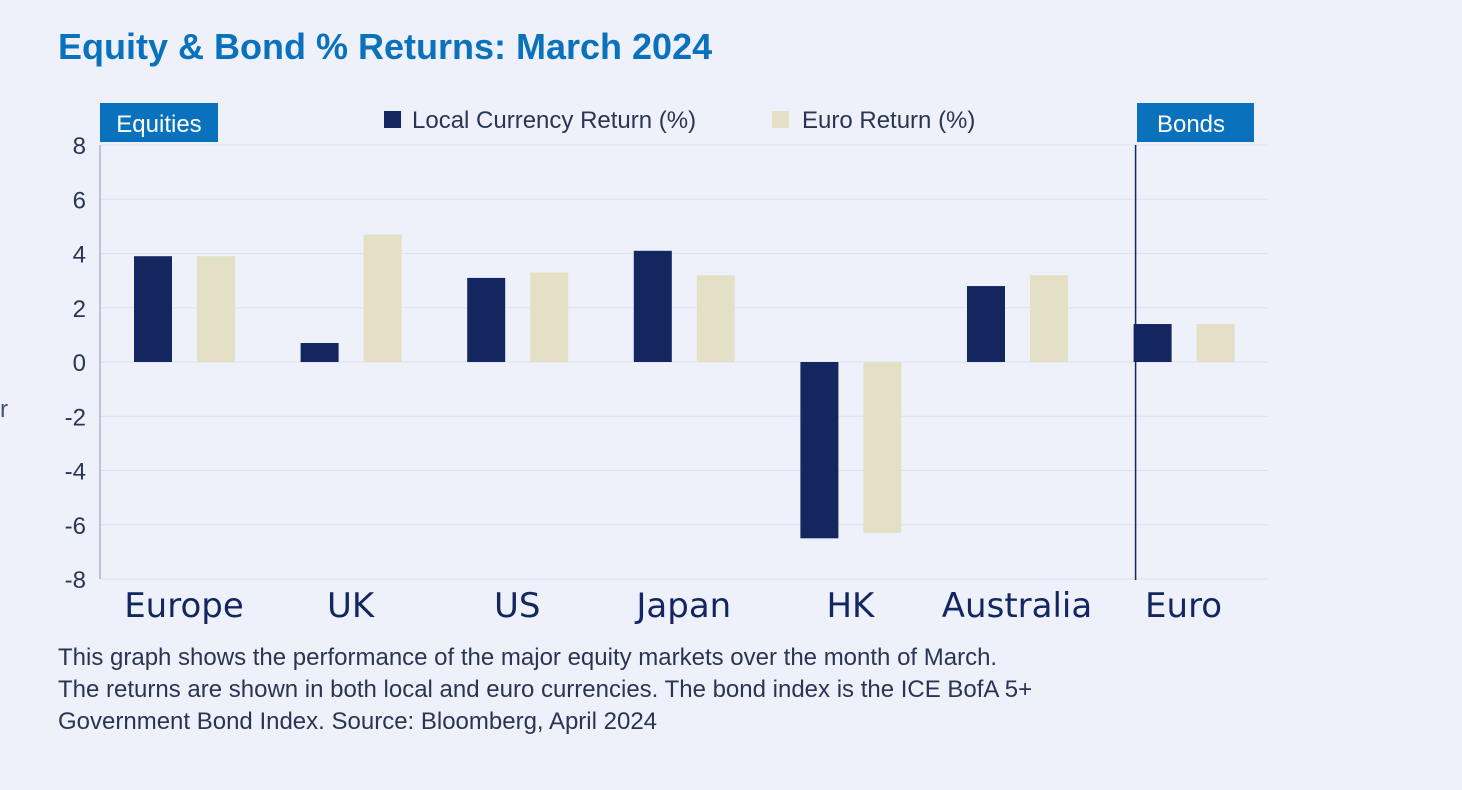 The width and height of the screenshot is (1462, 790). I want to click on y-tick-label: 4, so click(79, 255).